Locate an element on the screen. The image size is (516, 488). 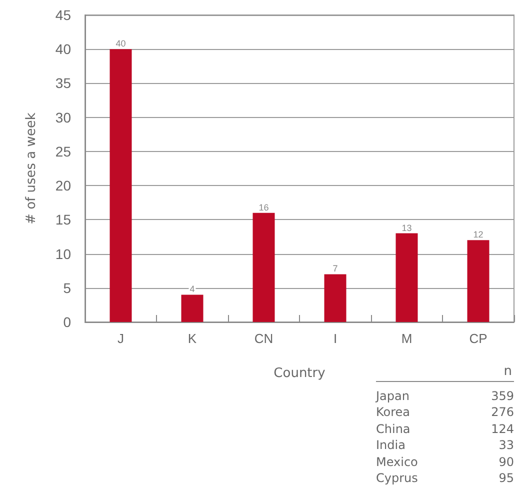
y-tick-label: 25 is located at coordinates (63, 151).